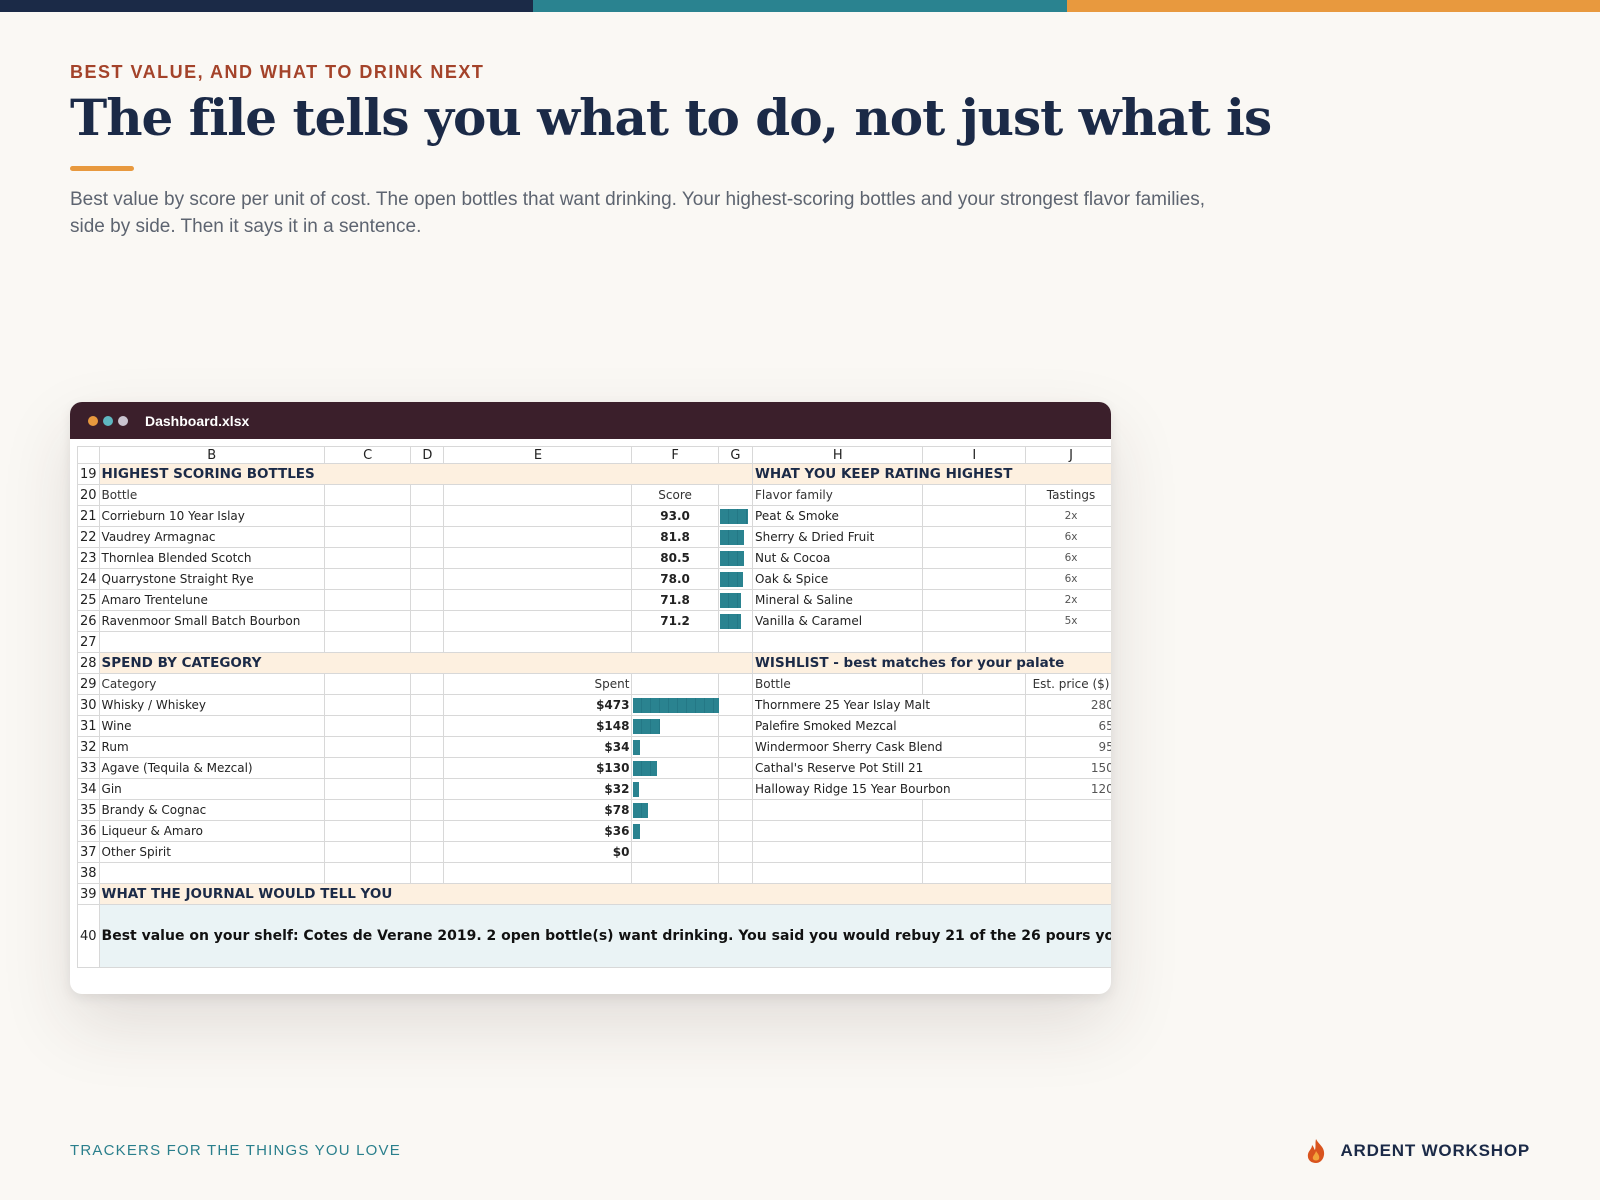  I want to click on row-number: 35, so click(88, 810).